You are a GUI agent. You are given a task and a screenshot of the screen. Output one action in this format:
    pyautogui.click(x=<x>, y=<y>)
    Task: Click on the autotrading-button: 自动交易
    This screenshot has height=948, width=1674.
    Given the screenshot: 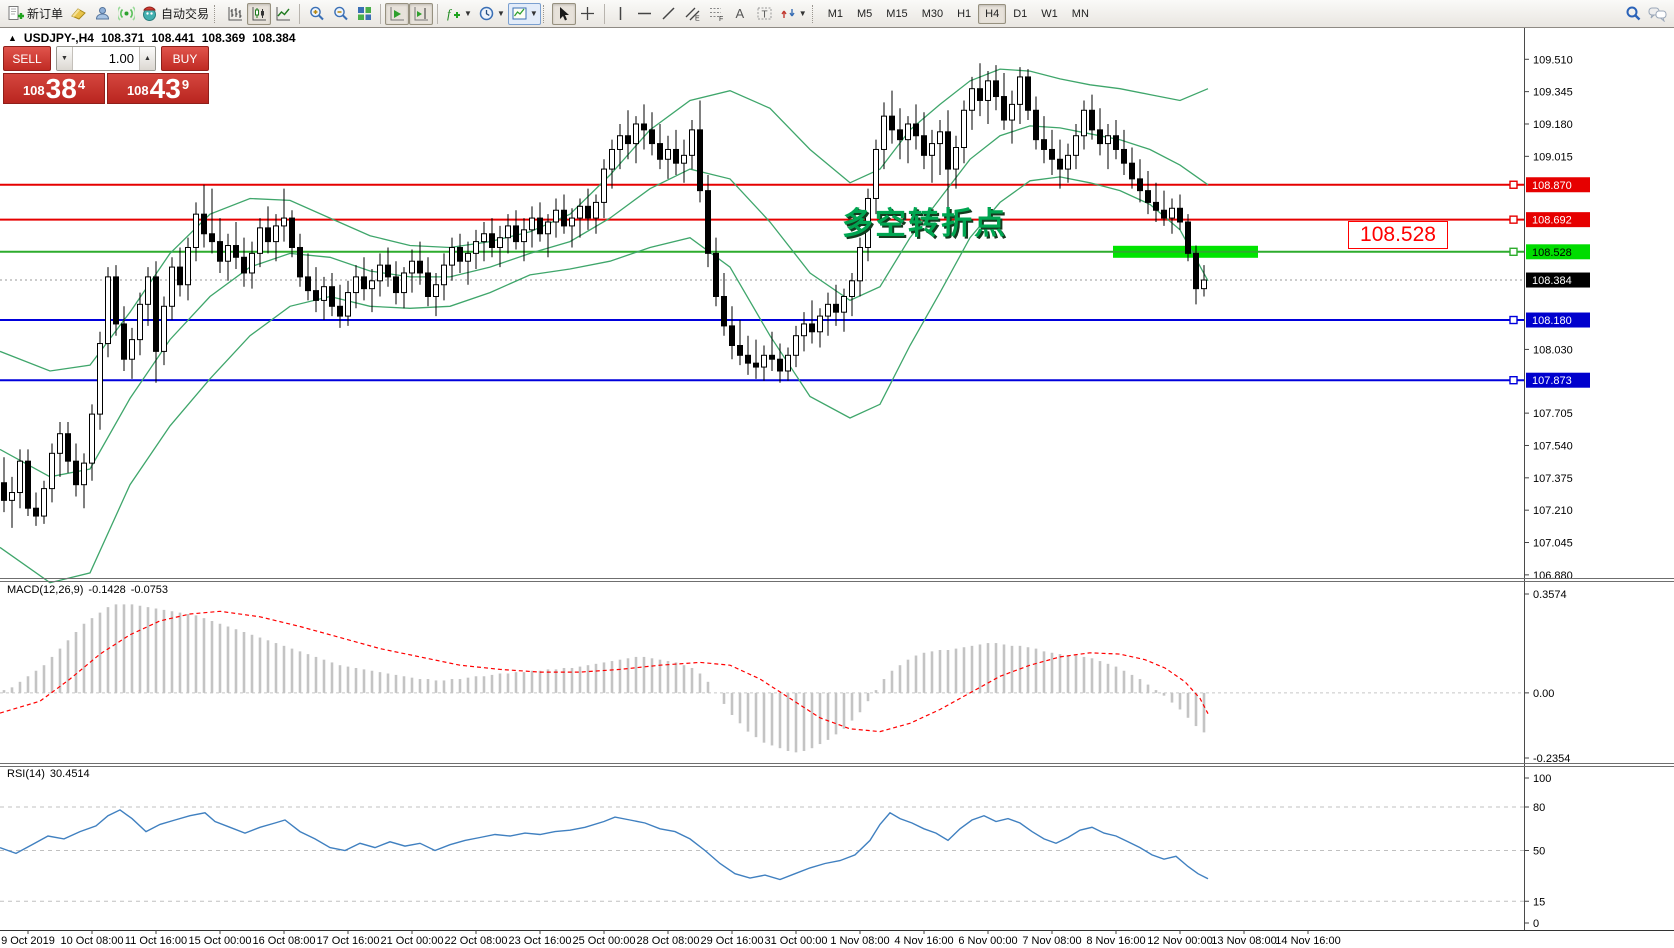 What is the action you would take?
    pyautogui.click(x=175, y=14)
    